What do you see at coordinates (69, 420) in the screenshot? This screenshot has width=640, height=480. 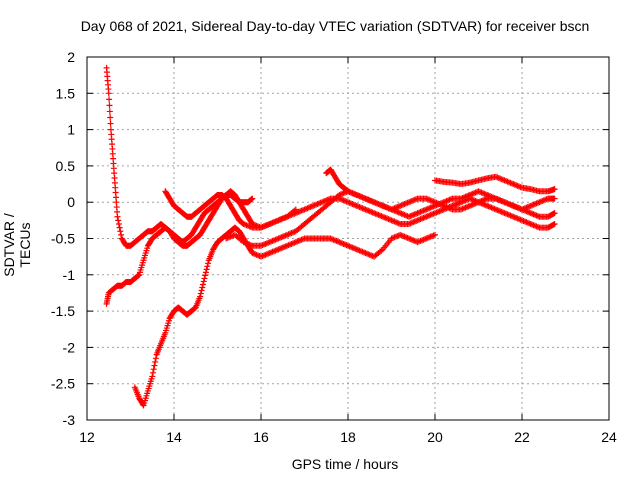 I see `y-tick-label: -3` at bounding box center [69, 420].